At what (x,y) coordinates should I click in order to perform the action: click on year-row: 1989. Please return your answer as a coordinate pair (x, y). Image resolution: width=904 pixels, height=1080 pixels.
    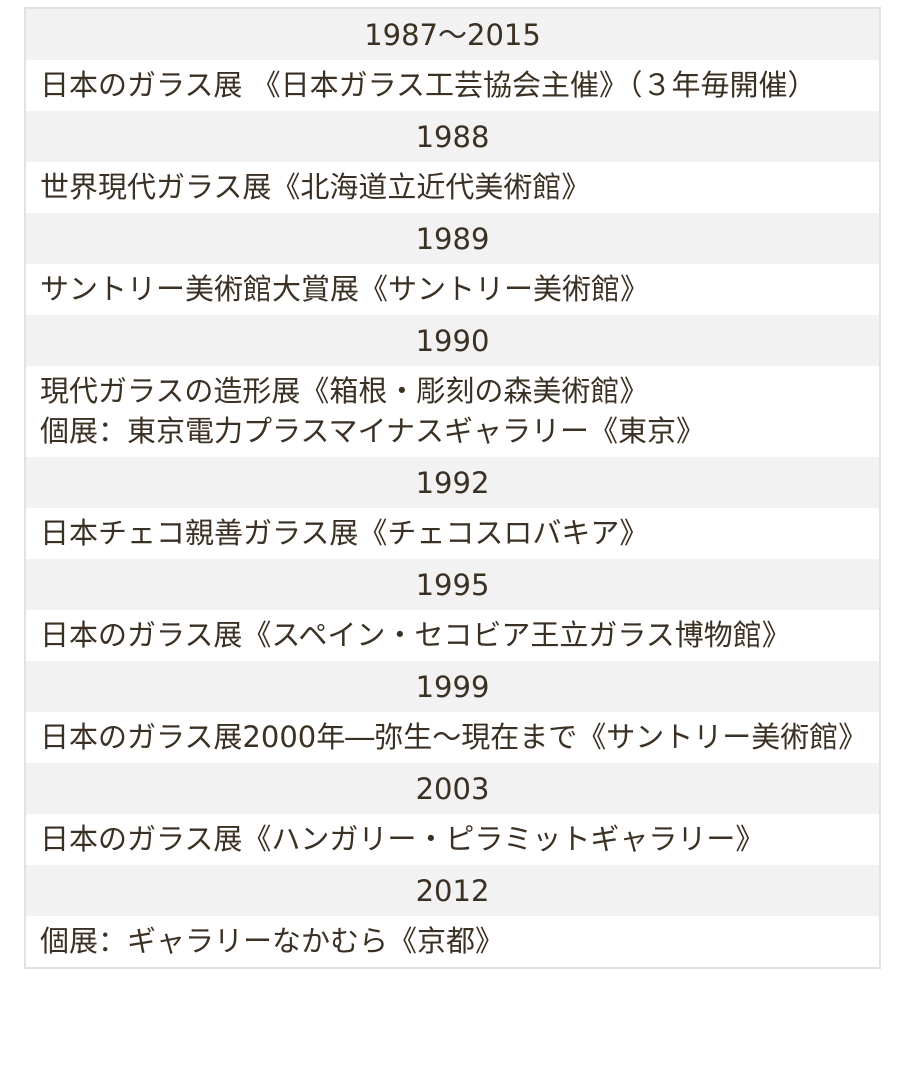
    Looking at the image, I should click on (452, 238).